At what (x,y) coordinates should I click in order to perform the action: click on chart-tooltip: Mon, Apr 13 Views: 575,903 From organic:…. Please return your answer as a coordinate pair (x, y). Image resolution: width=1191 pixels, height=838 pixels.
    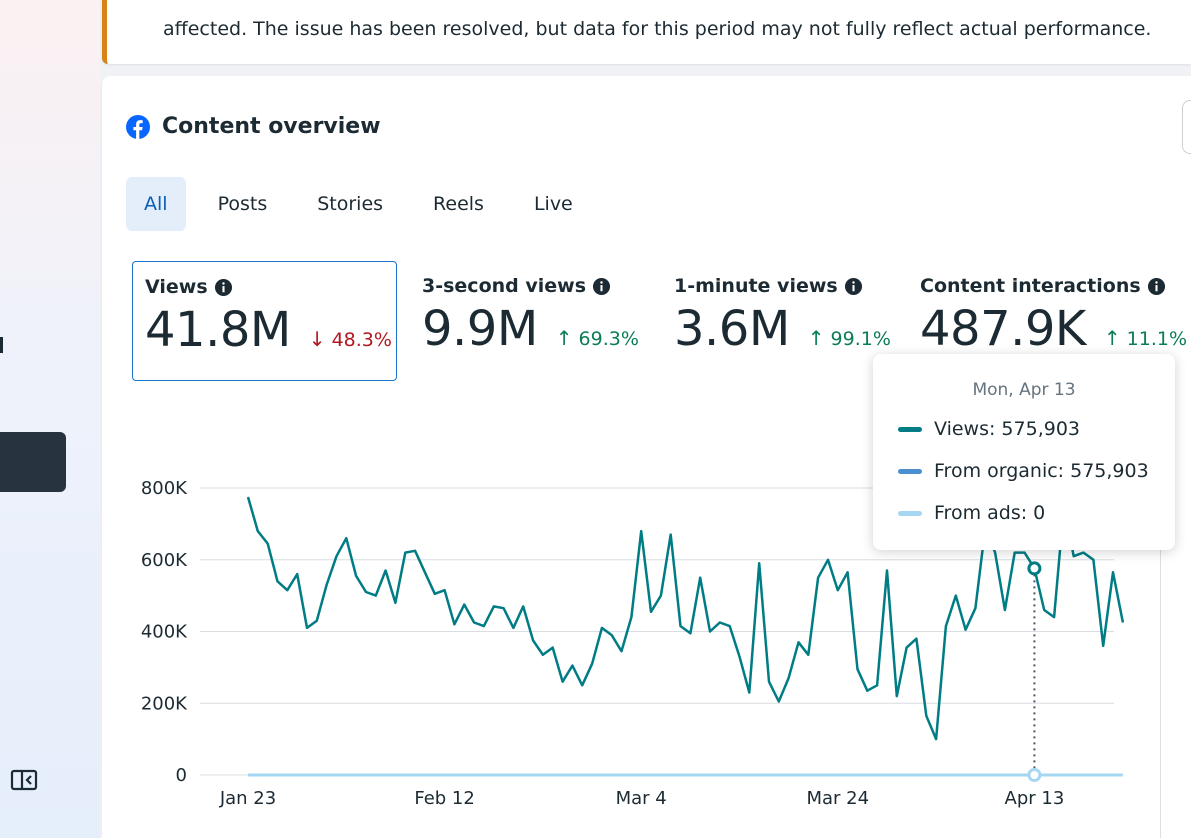
    Looking at the image, I should click on (1024, 452).